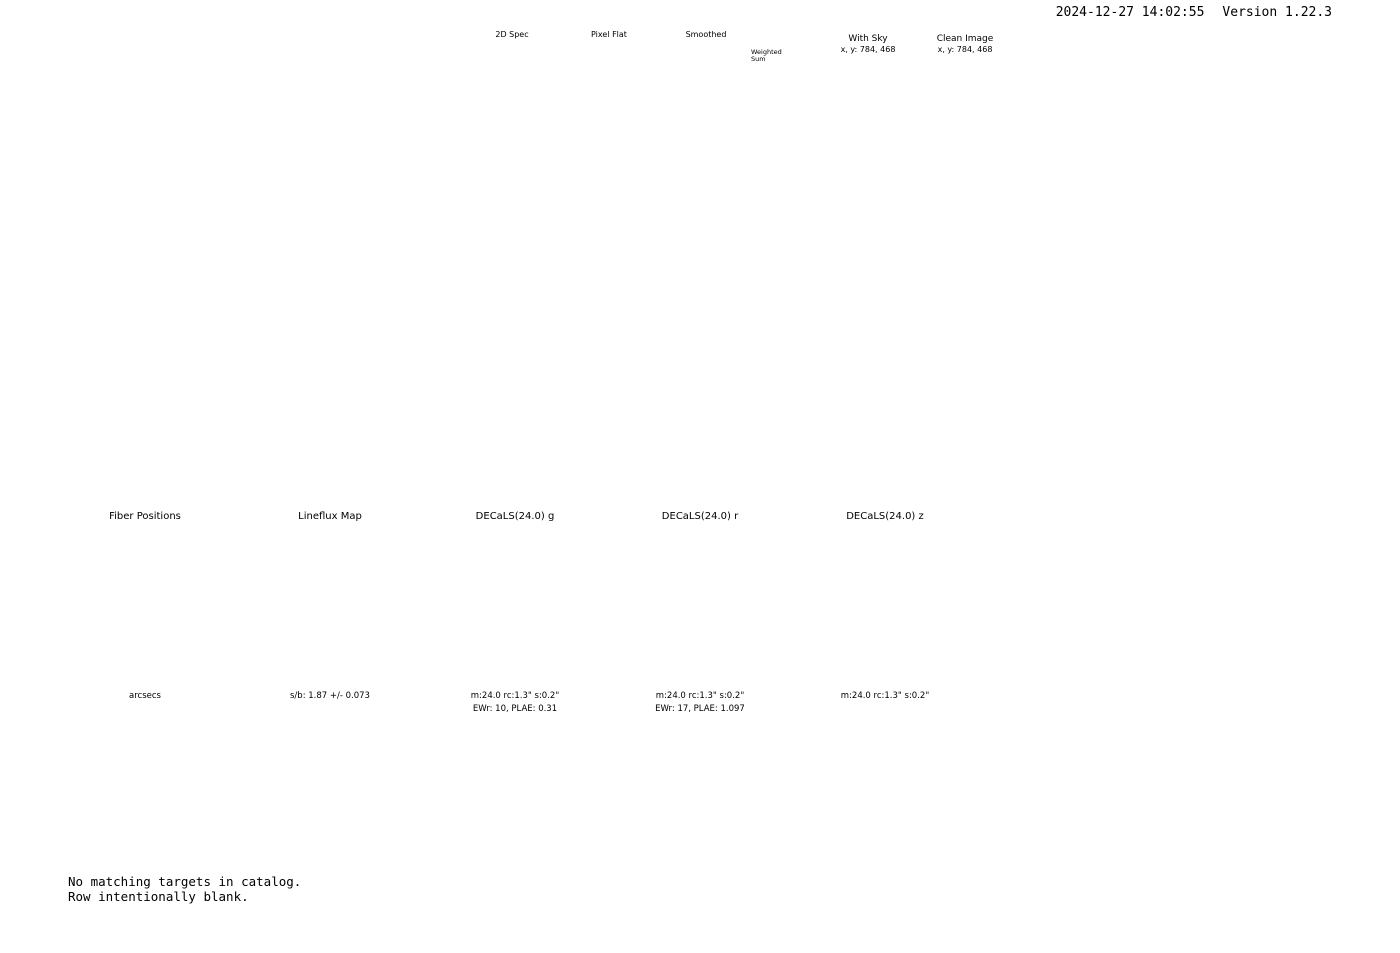 Image resolution: width=1400 pixels, height=953 pixels. Describe the element at coordinates (1277, 12) in the screenshot. I see `report-version: Version 1.22.3` at that location.